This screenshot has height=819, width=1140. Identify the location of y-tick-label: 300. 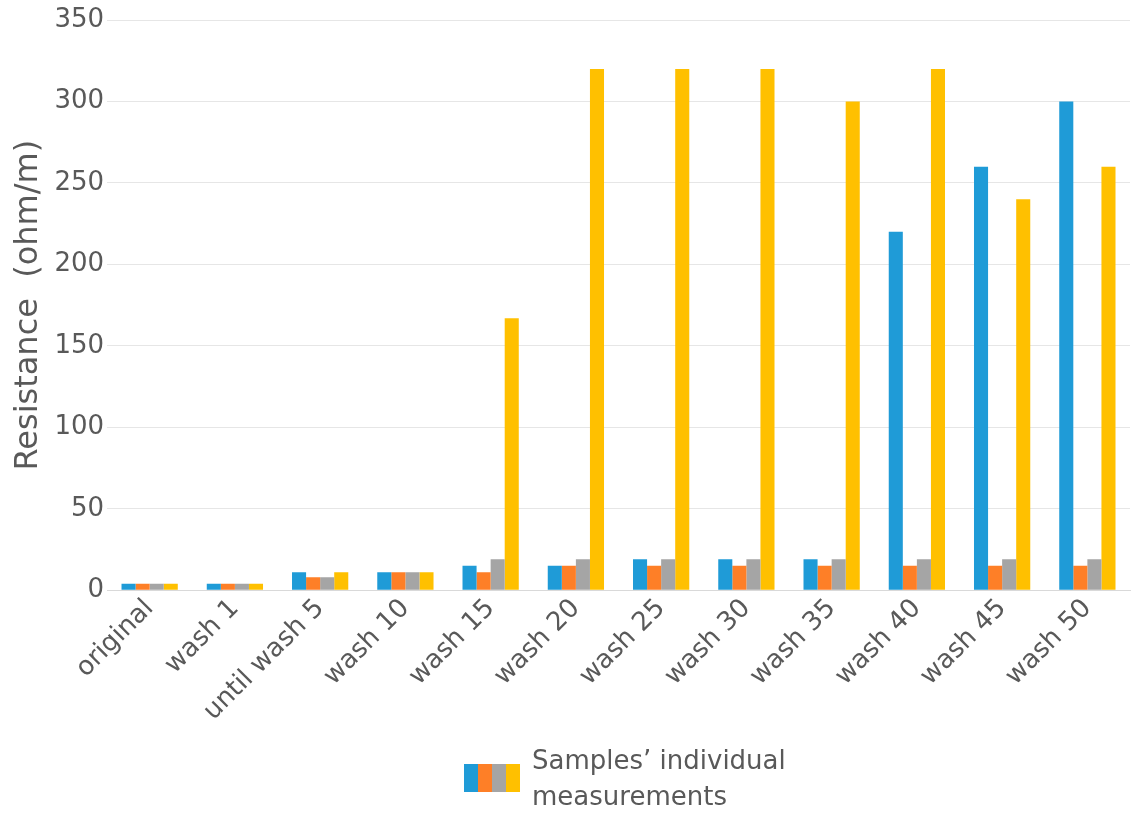
(79, 99).